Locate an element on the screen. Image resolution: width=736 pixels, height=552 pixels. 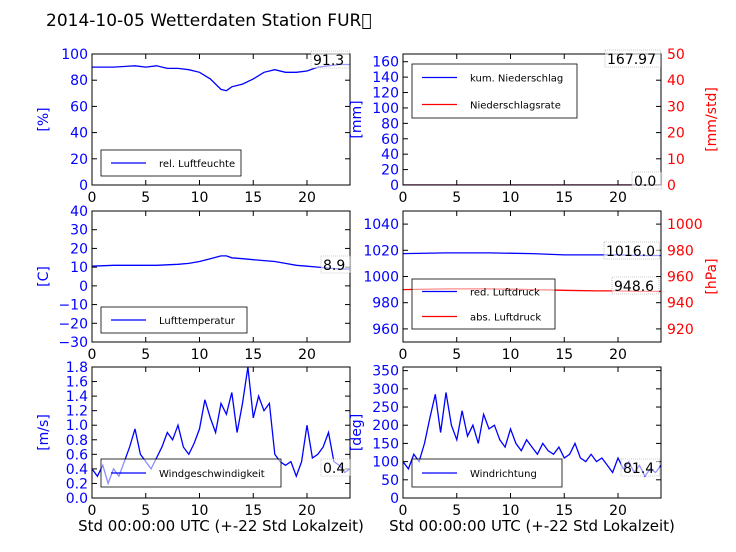
y-tick-label: 10 is located at coordinates (79, 268).